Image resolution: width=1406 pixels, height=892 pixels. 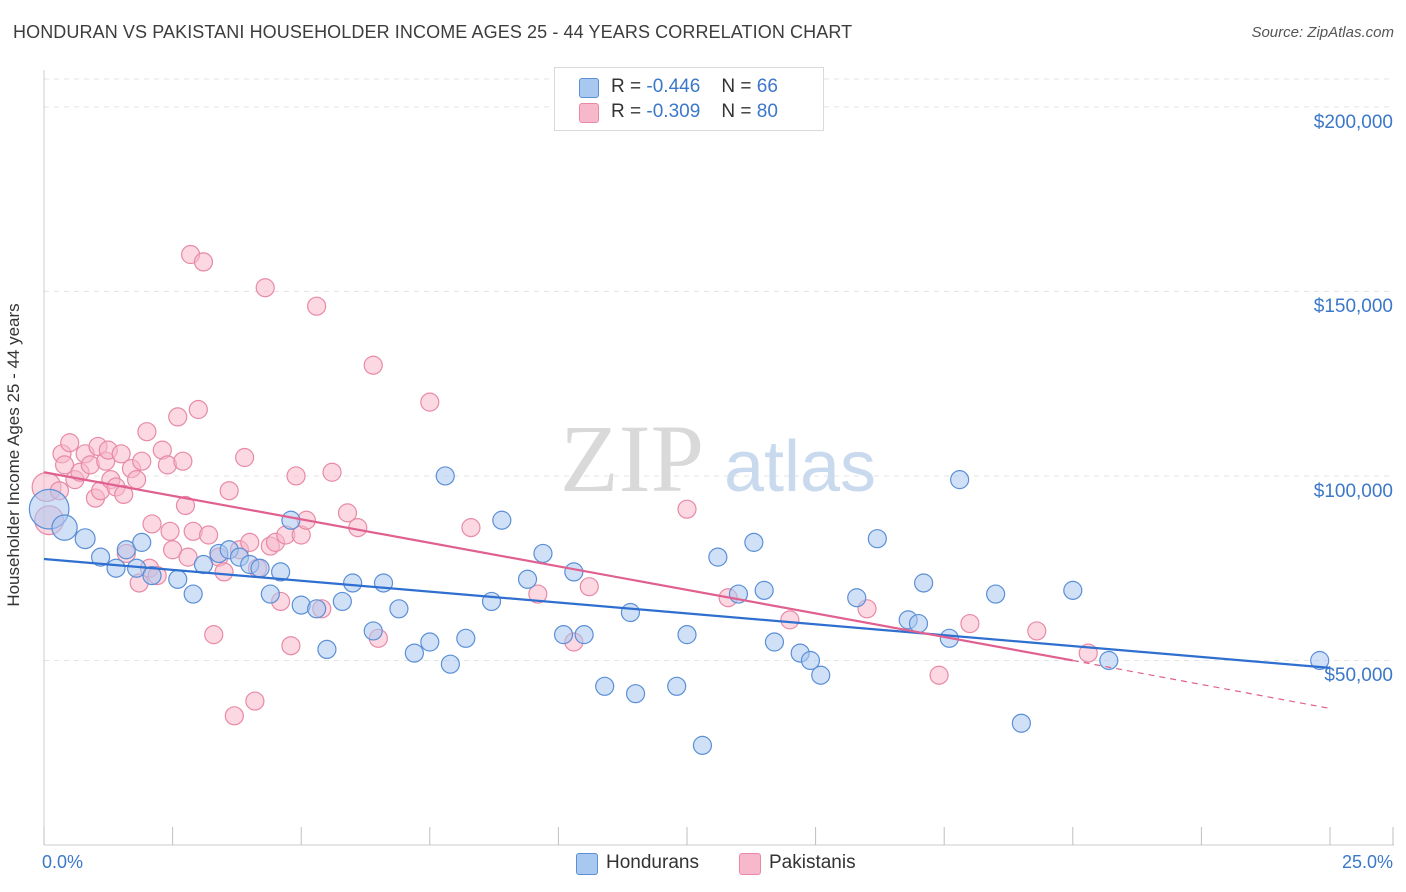 What do you see at coordinates (1353, 122) in the screenshot?
I see `y-tick-label: $200,000` at bounding box center [1353, 122].